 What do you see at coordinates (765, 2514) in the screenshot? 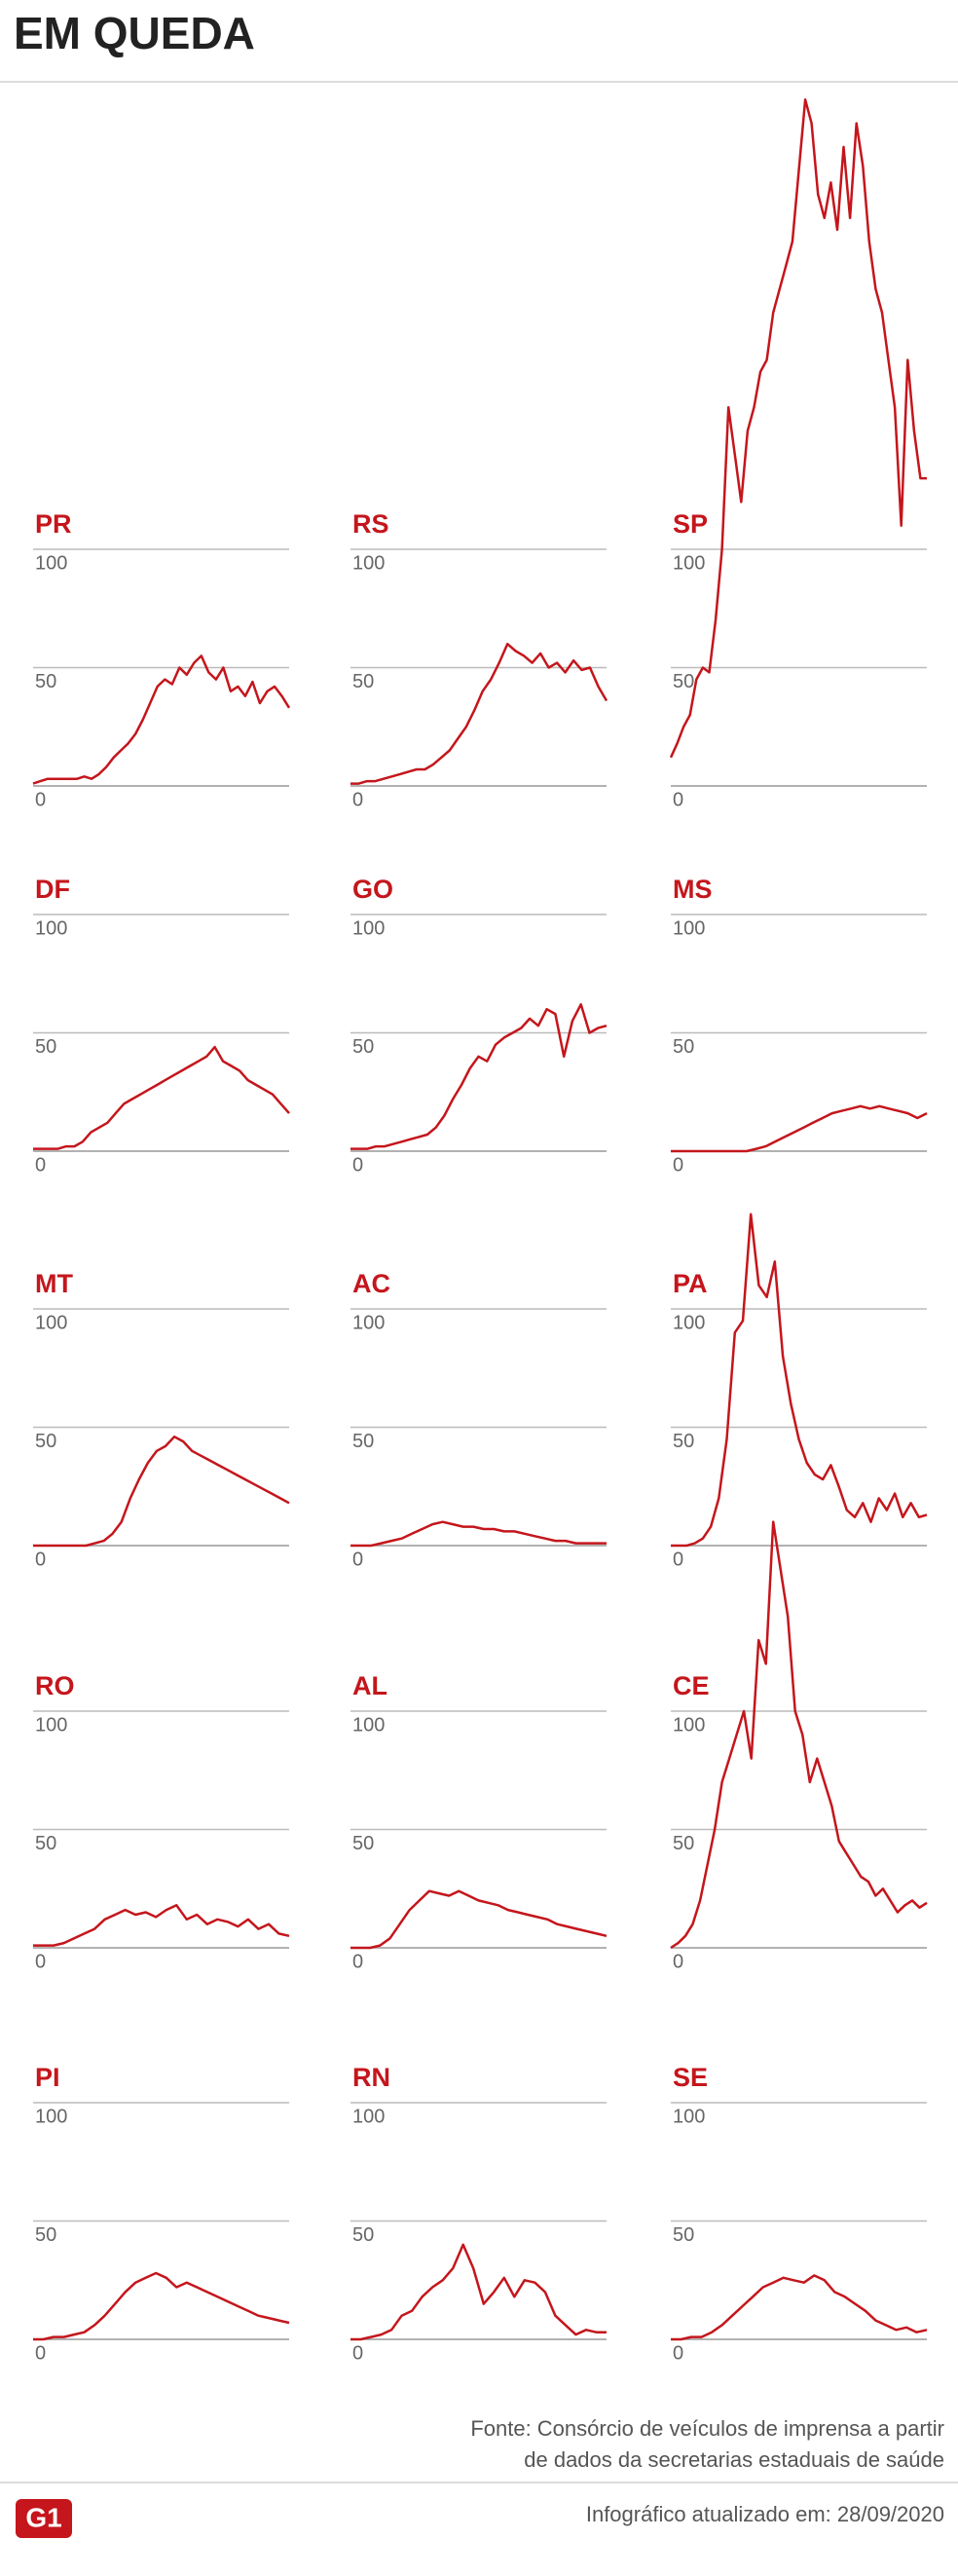
I see `updated: Infográfico atualizado em: 28/09/2020` at bounding box center [765, 2514].